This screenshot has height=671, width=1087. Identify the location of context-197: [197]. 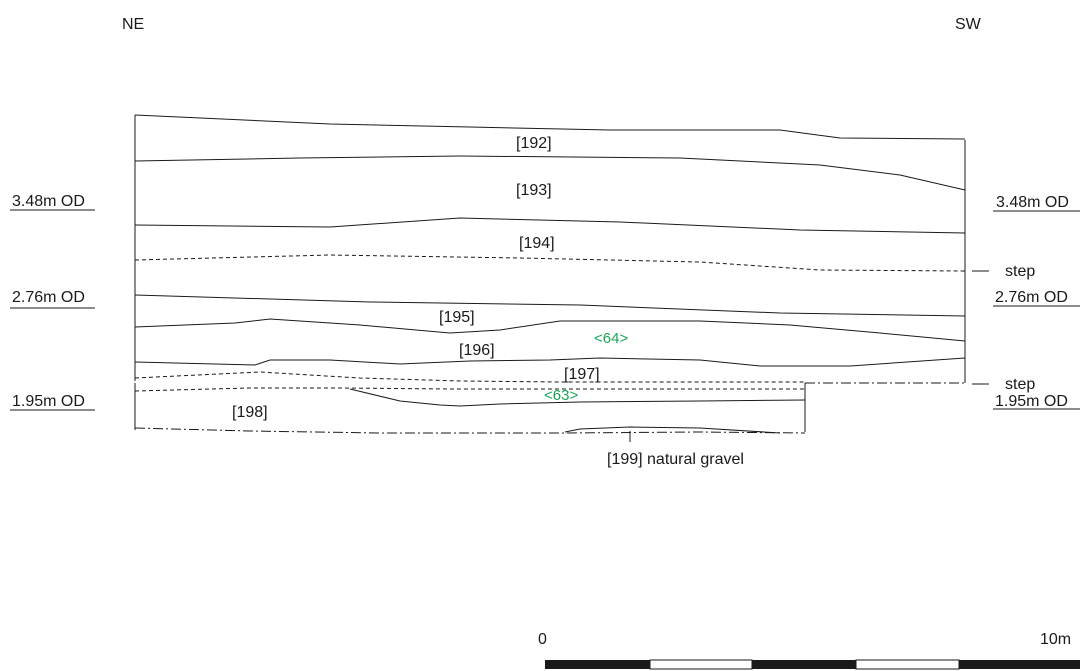
(582, 374).